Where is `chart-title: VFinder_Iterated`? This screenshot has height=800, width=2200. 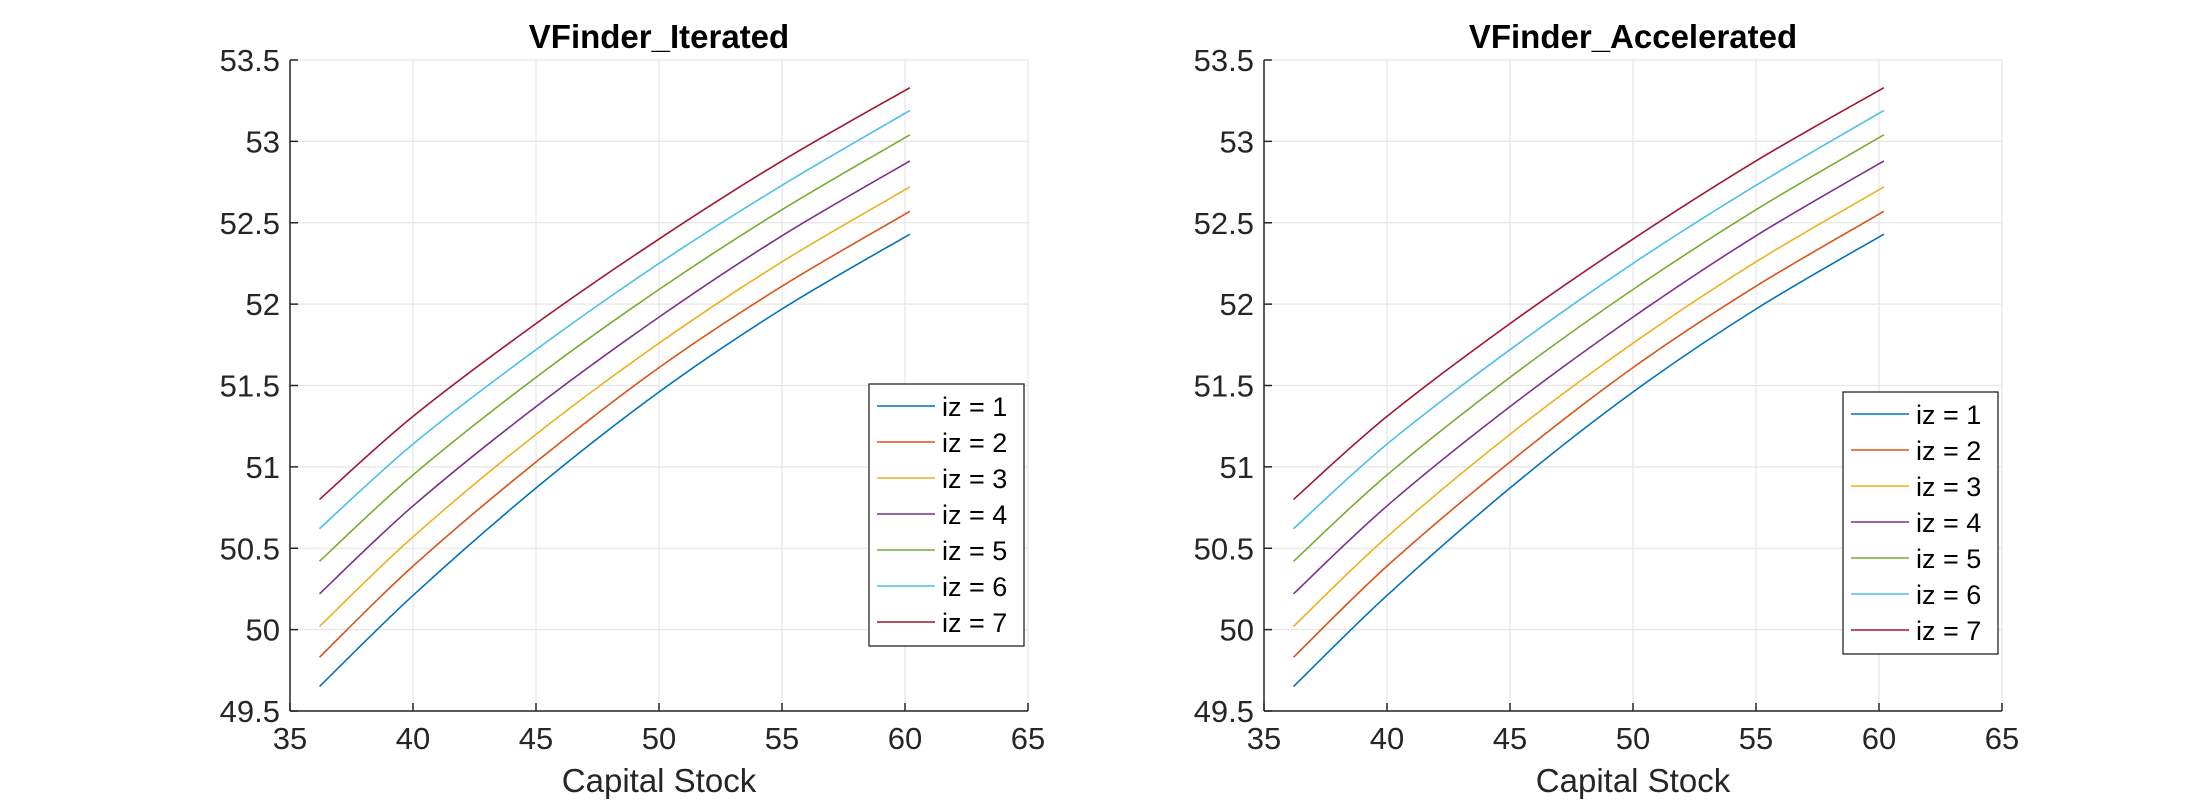
chart-title: VFinder_Iterated is located at coordinates (659, 36).